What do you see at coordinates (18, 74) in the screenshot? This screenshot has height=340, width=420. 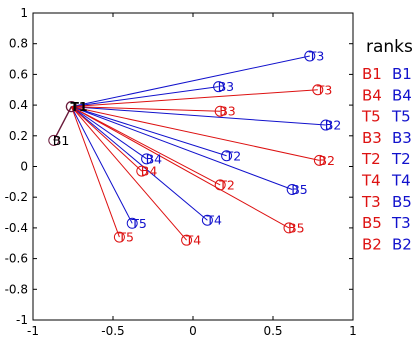 I see `y-tick-label: 0.6` at bounding box center [18, 74].